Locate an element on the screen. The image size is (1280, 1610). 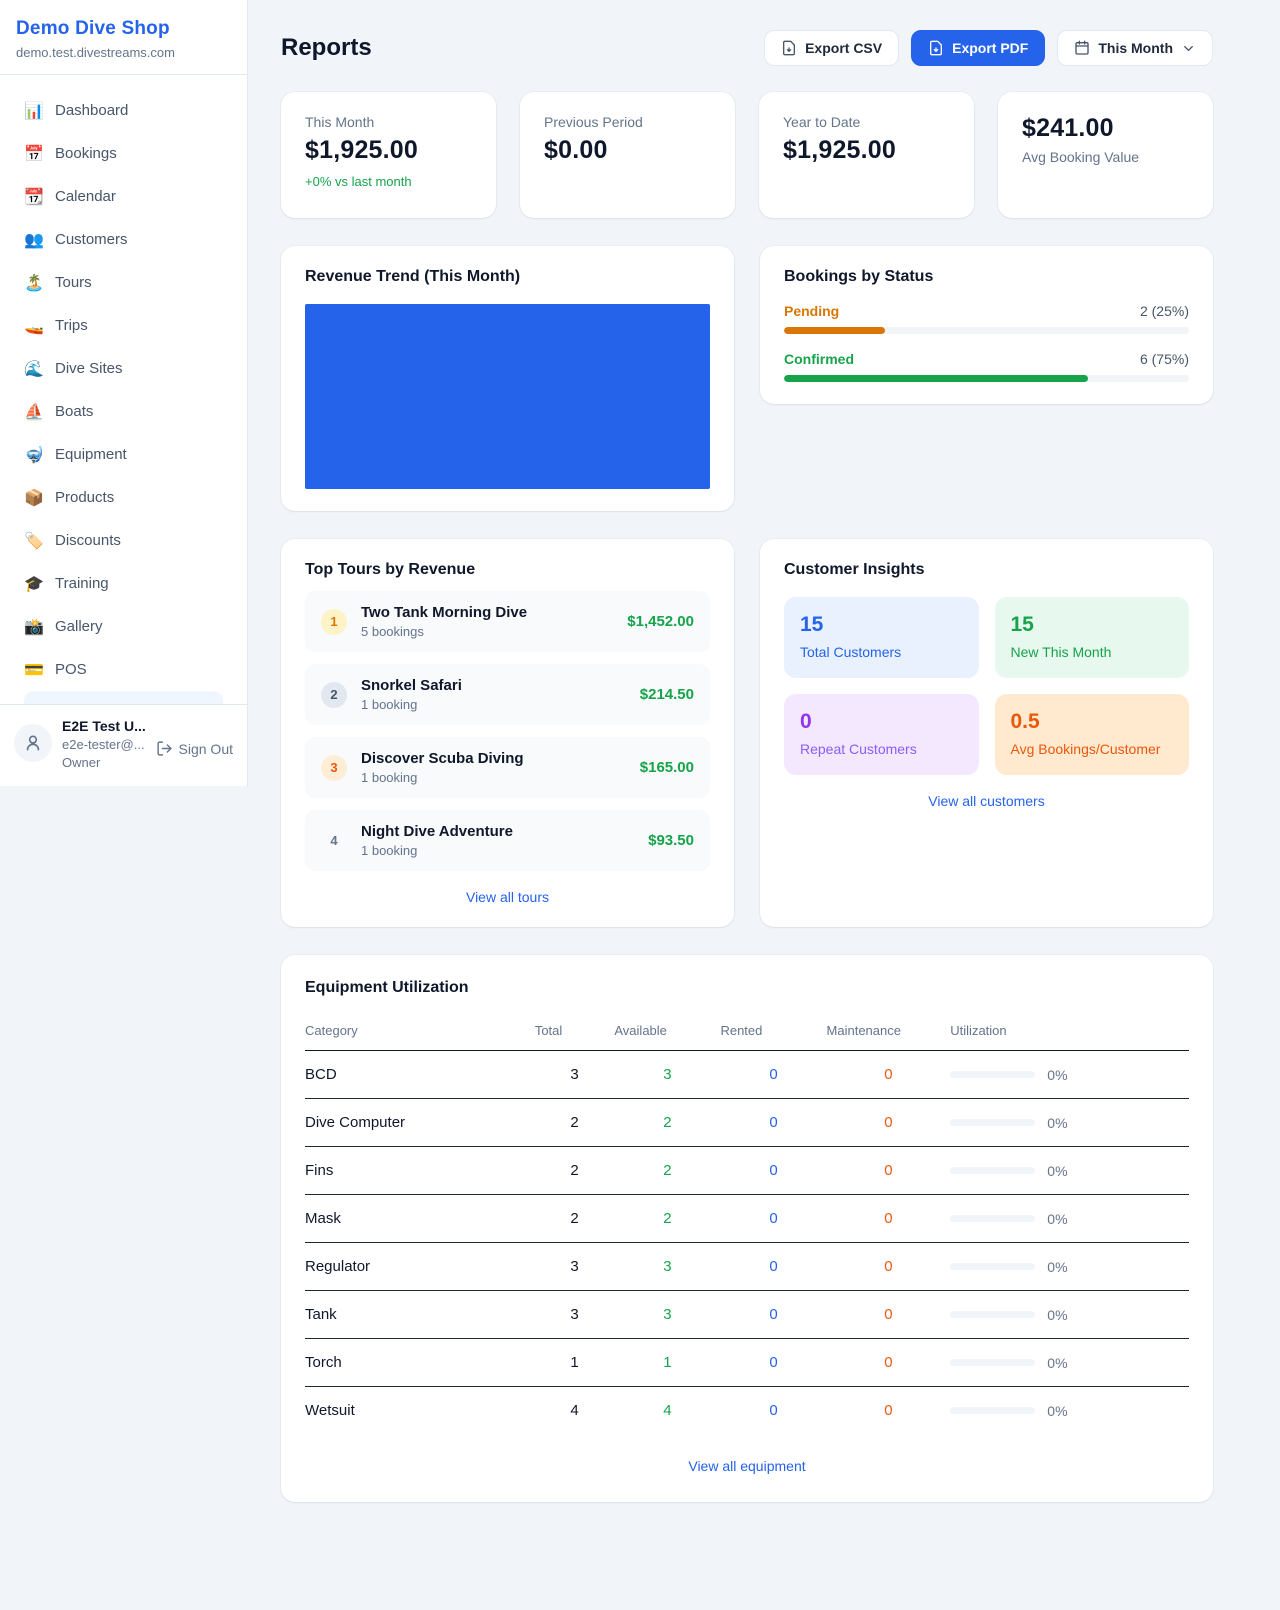
tour-row: 4 Night Dive Adventure 1 booking $93.50 is located at coordinates (507, 840).